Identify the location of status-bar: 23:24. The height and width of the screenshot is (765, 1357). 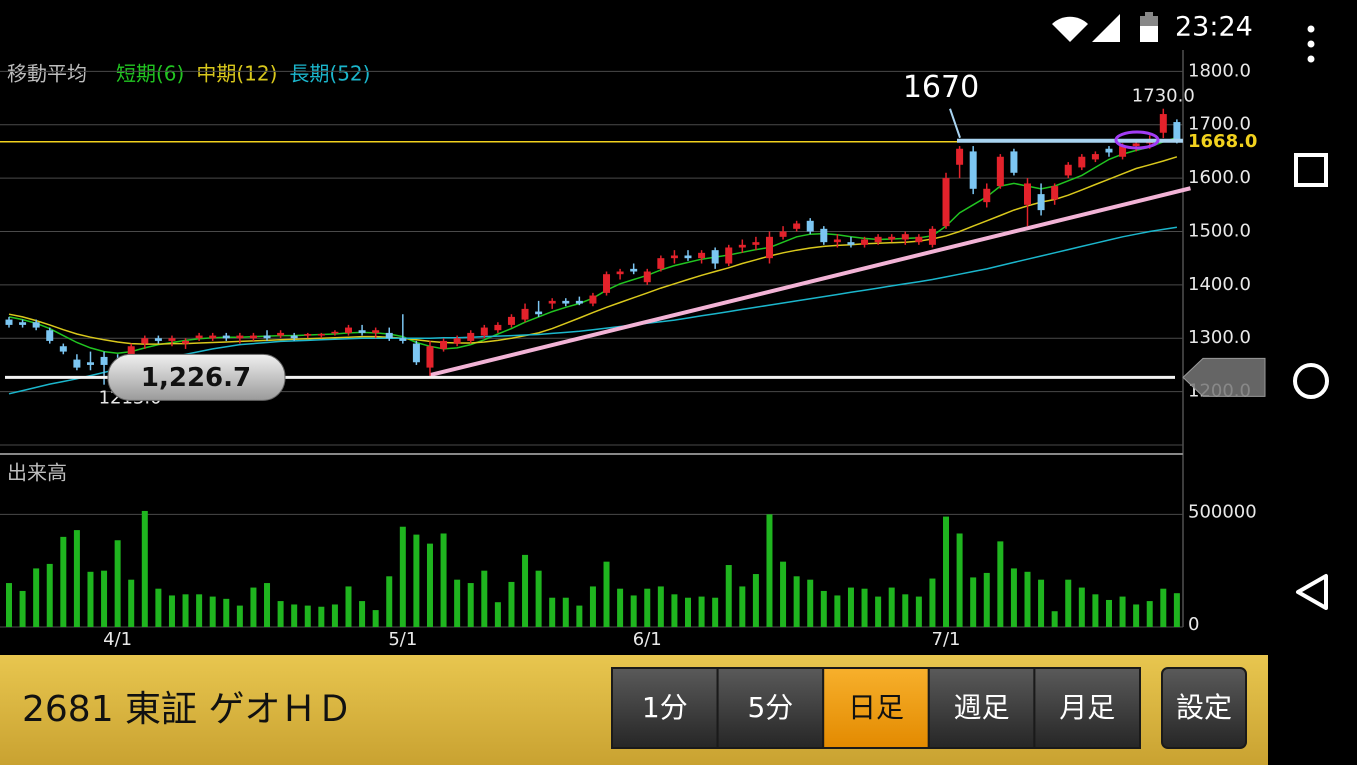
(1152, 27).